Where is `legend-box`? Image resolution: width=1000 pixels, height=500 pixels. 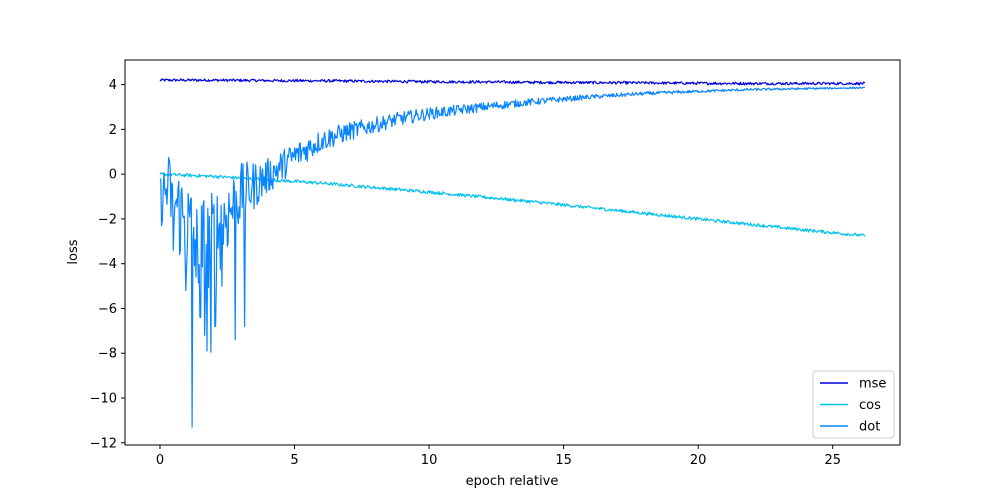 legend-box is located at coordinates (853, 404).